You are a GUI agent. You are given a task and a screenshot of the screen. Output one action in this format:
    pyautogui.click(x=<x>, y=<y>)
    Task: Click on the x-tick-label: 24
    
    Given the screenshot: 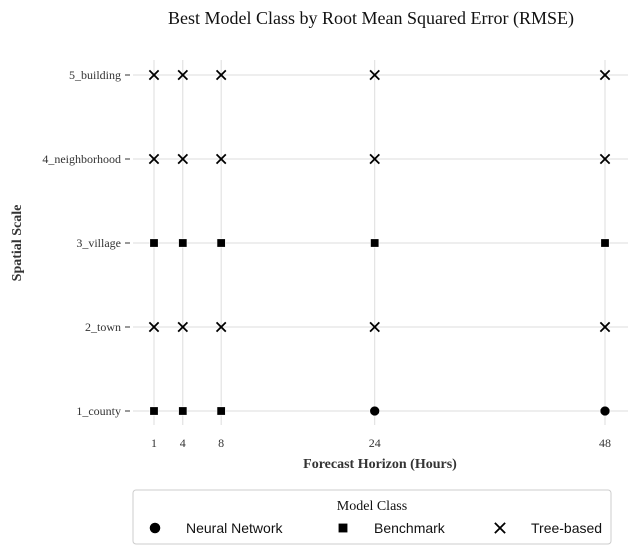 What is the action you would take?
    pyautogui.click(x=375, y=443)
    